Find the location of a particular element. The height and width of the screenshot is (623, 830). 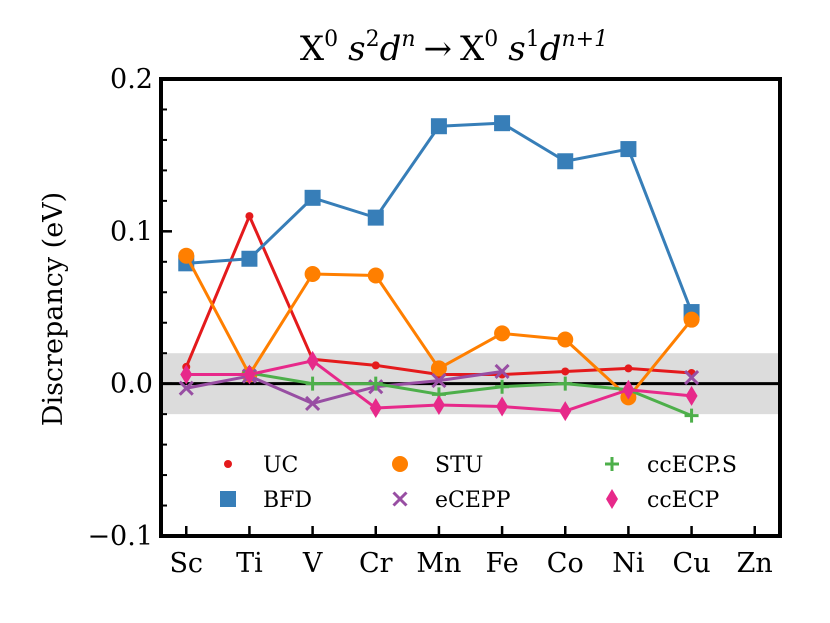

legend-label-uc: UC is located at coordinates (280, 465).